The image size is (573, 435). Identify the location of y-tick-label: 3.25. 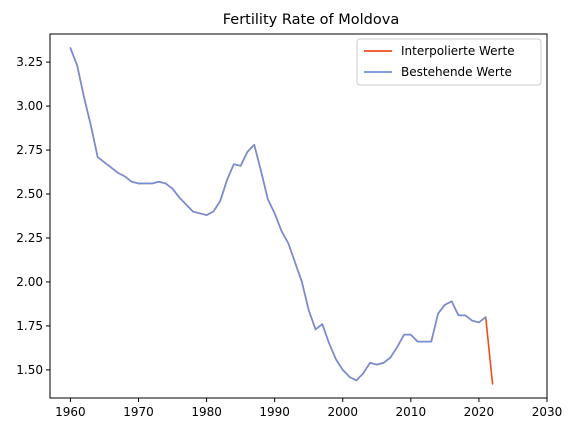
(29, 62).